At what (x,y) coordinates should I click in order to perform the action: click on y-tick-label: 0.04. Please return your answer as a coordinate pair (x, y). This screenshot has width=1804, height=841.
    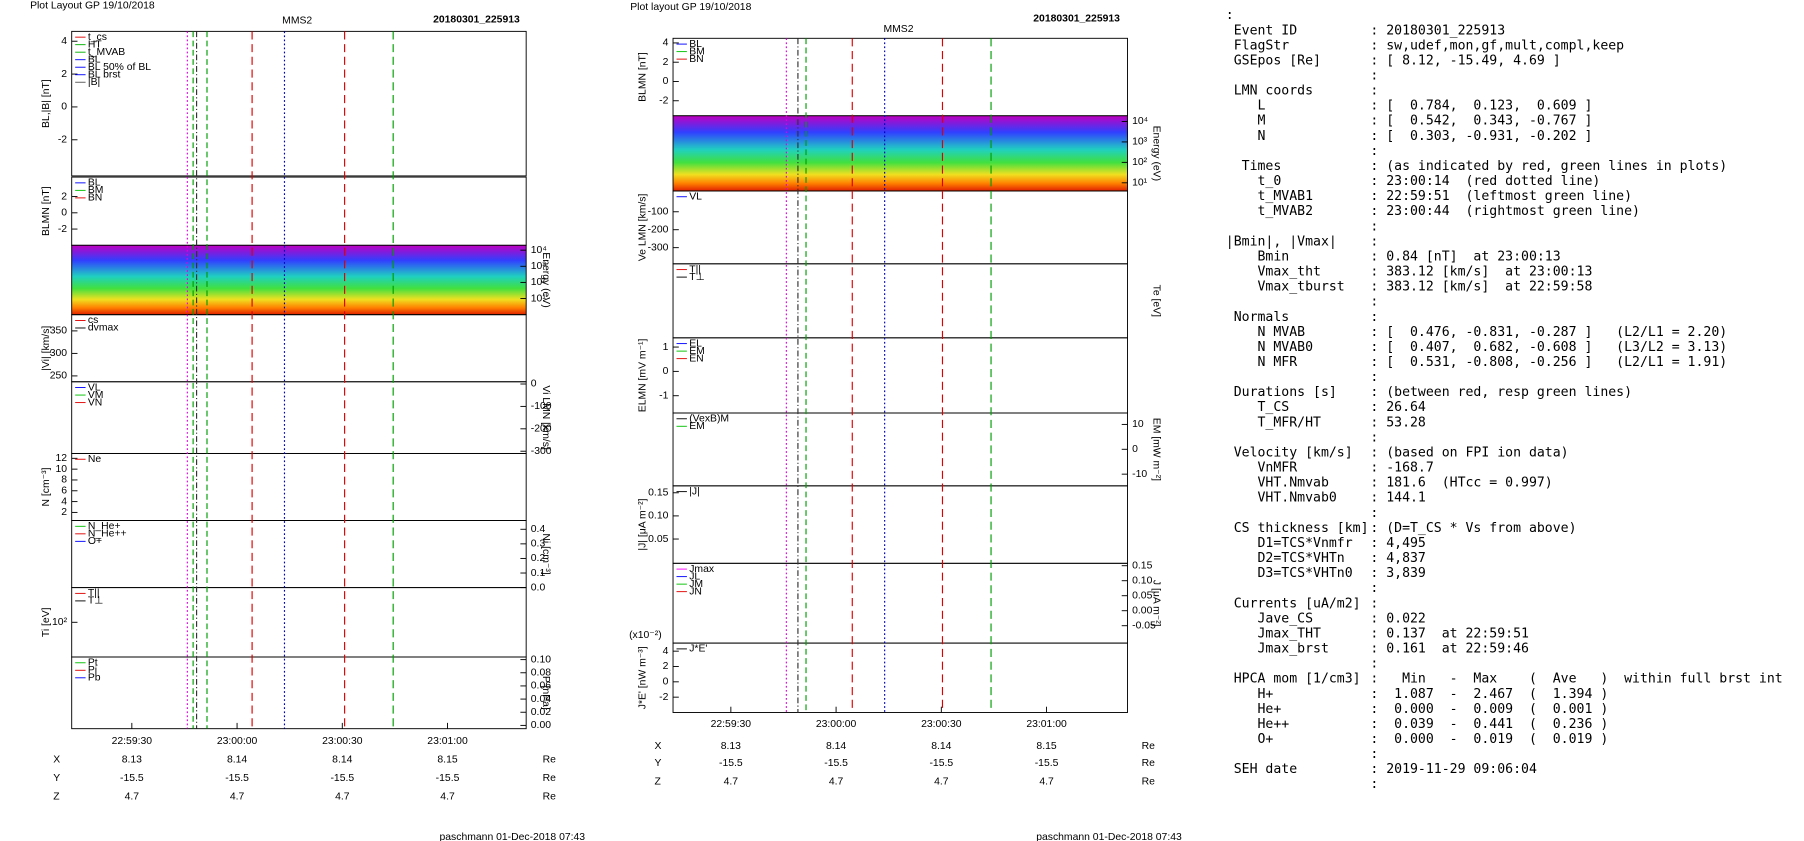
    Looking at the image, I should click on (541, 699).